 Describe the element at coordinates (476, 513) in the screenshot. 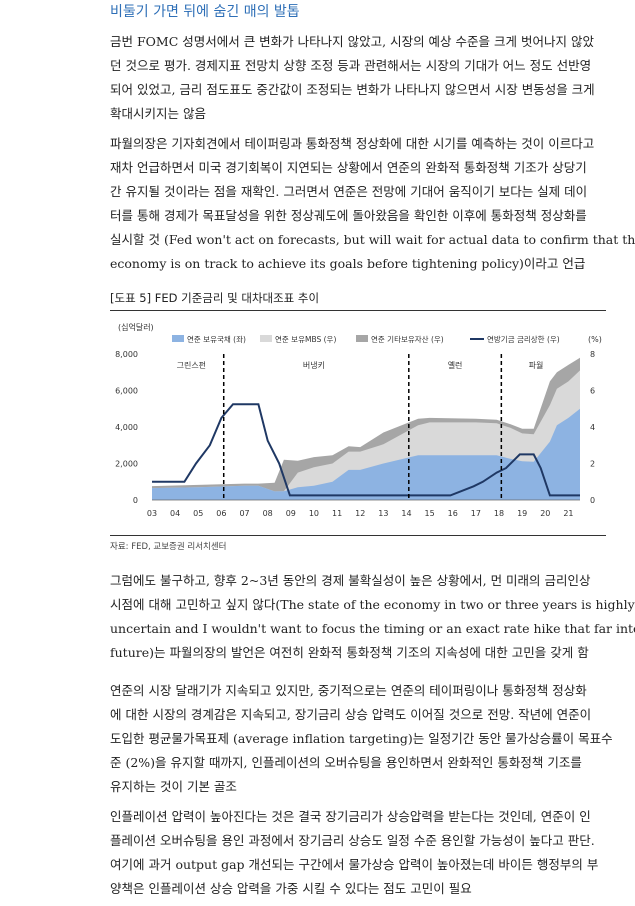

I see `x-tick-label: 17` at that location.